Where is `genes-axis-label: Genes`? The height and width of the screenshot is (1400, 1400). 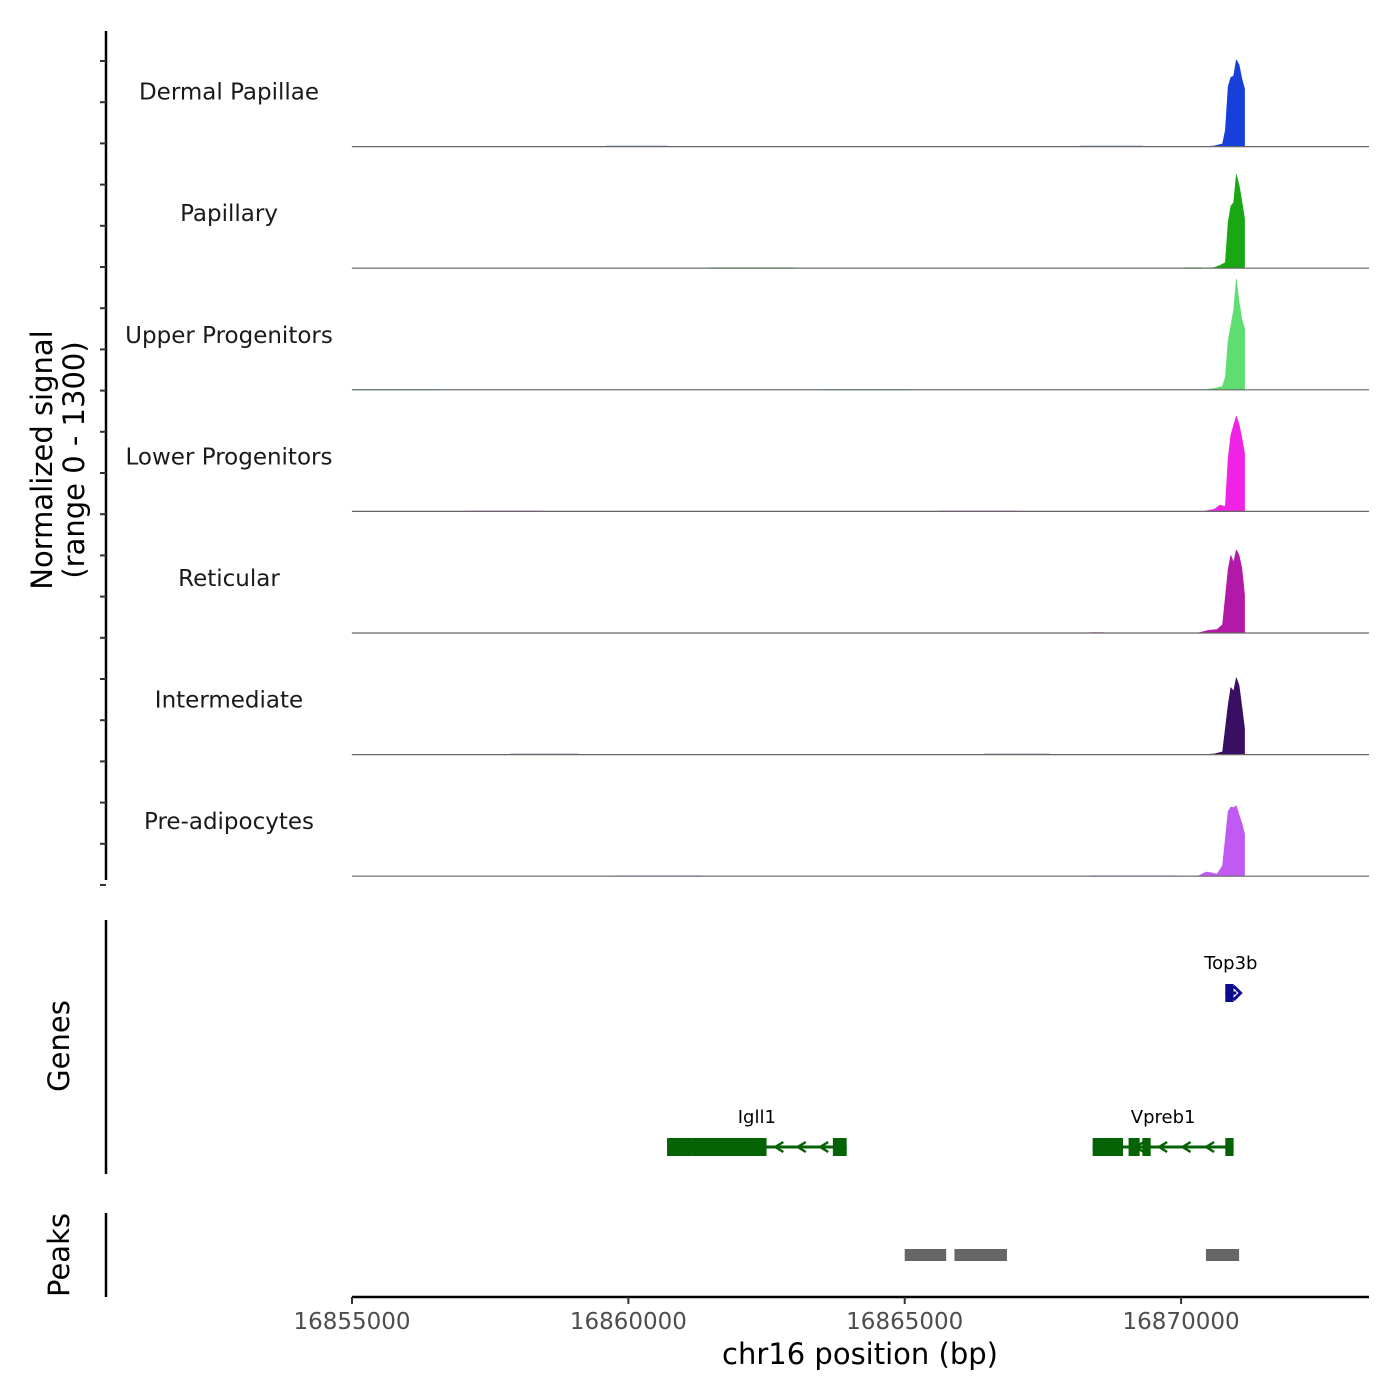 genes-axis-label: Genes is located at coordinates (59, 1046).